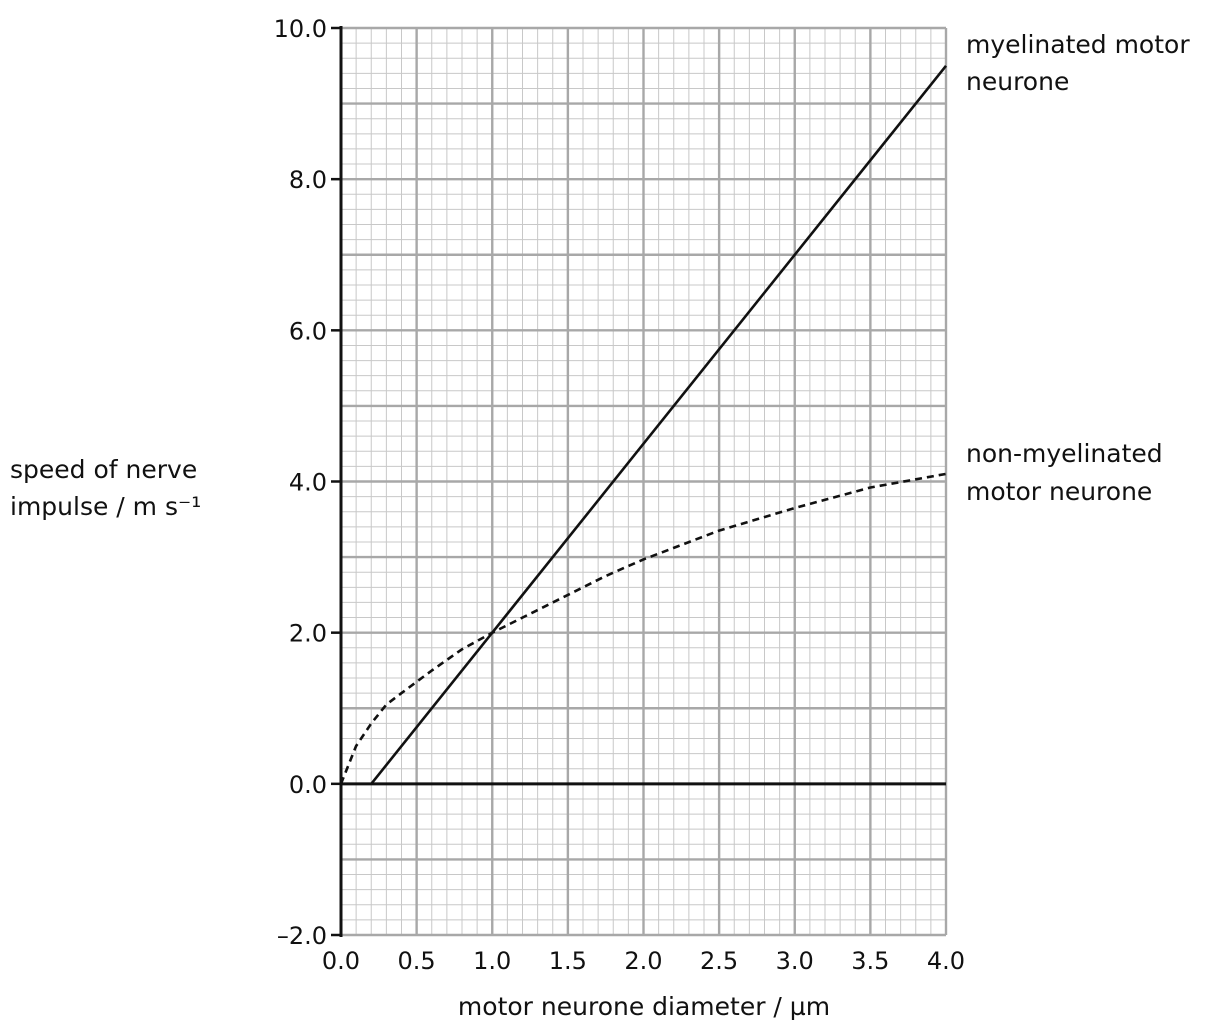 Image resolution: width=1210 pixels, height=1025 pixels. What do you see at coordinates (1078, 44) in the screenshot?
I see `myelinated-label-line-1: myelinated motor` at bounding box center [1078, 44].